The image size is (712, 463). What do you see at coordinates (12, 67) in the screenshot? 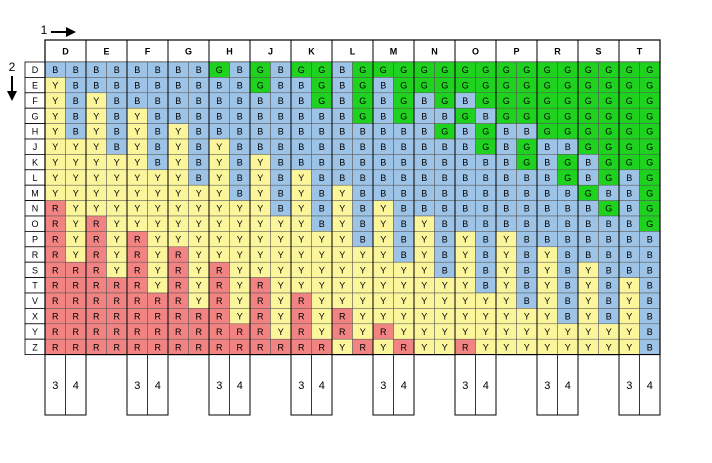
I see `y-axis-label: 2` at bounding box center [12, 67].